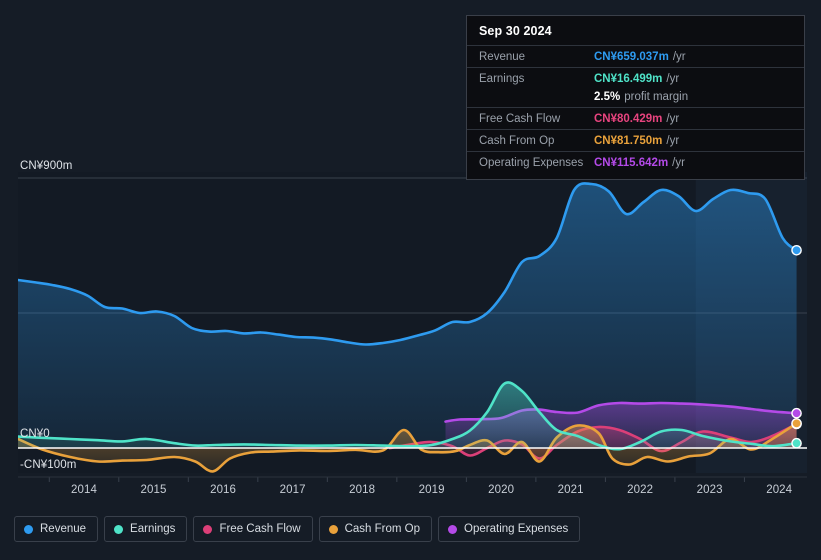 The height and width of the screenshot is (560, 821). I want to click on tooltip-unit-cash-from-op: /yr, so click(673, 141).